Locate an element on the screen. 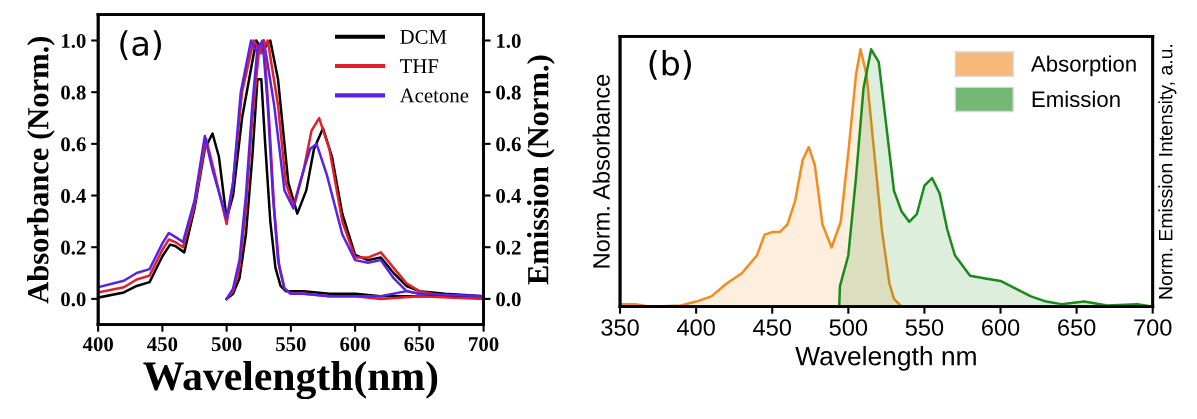  legend-label: Absorption is located at coordinates (1083, 66).